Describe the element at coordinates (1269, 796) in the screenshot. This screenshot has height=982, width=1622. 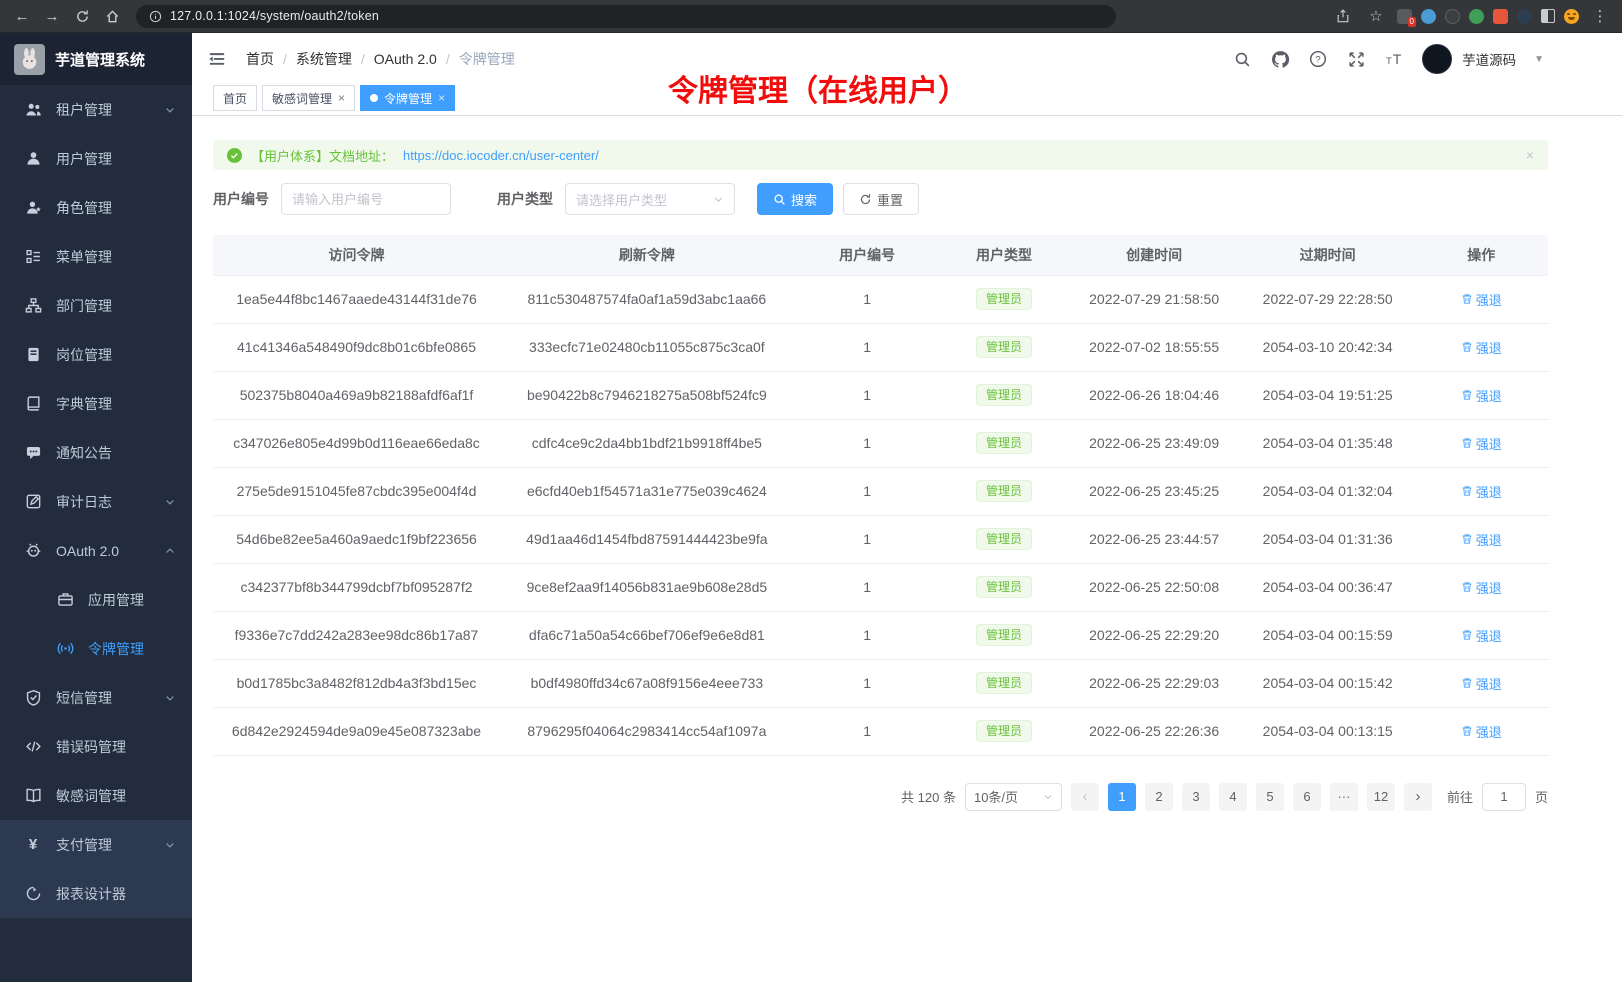
I see `page-button-5: 5` at that location.